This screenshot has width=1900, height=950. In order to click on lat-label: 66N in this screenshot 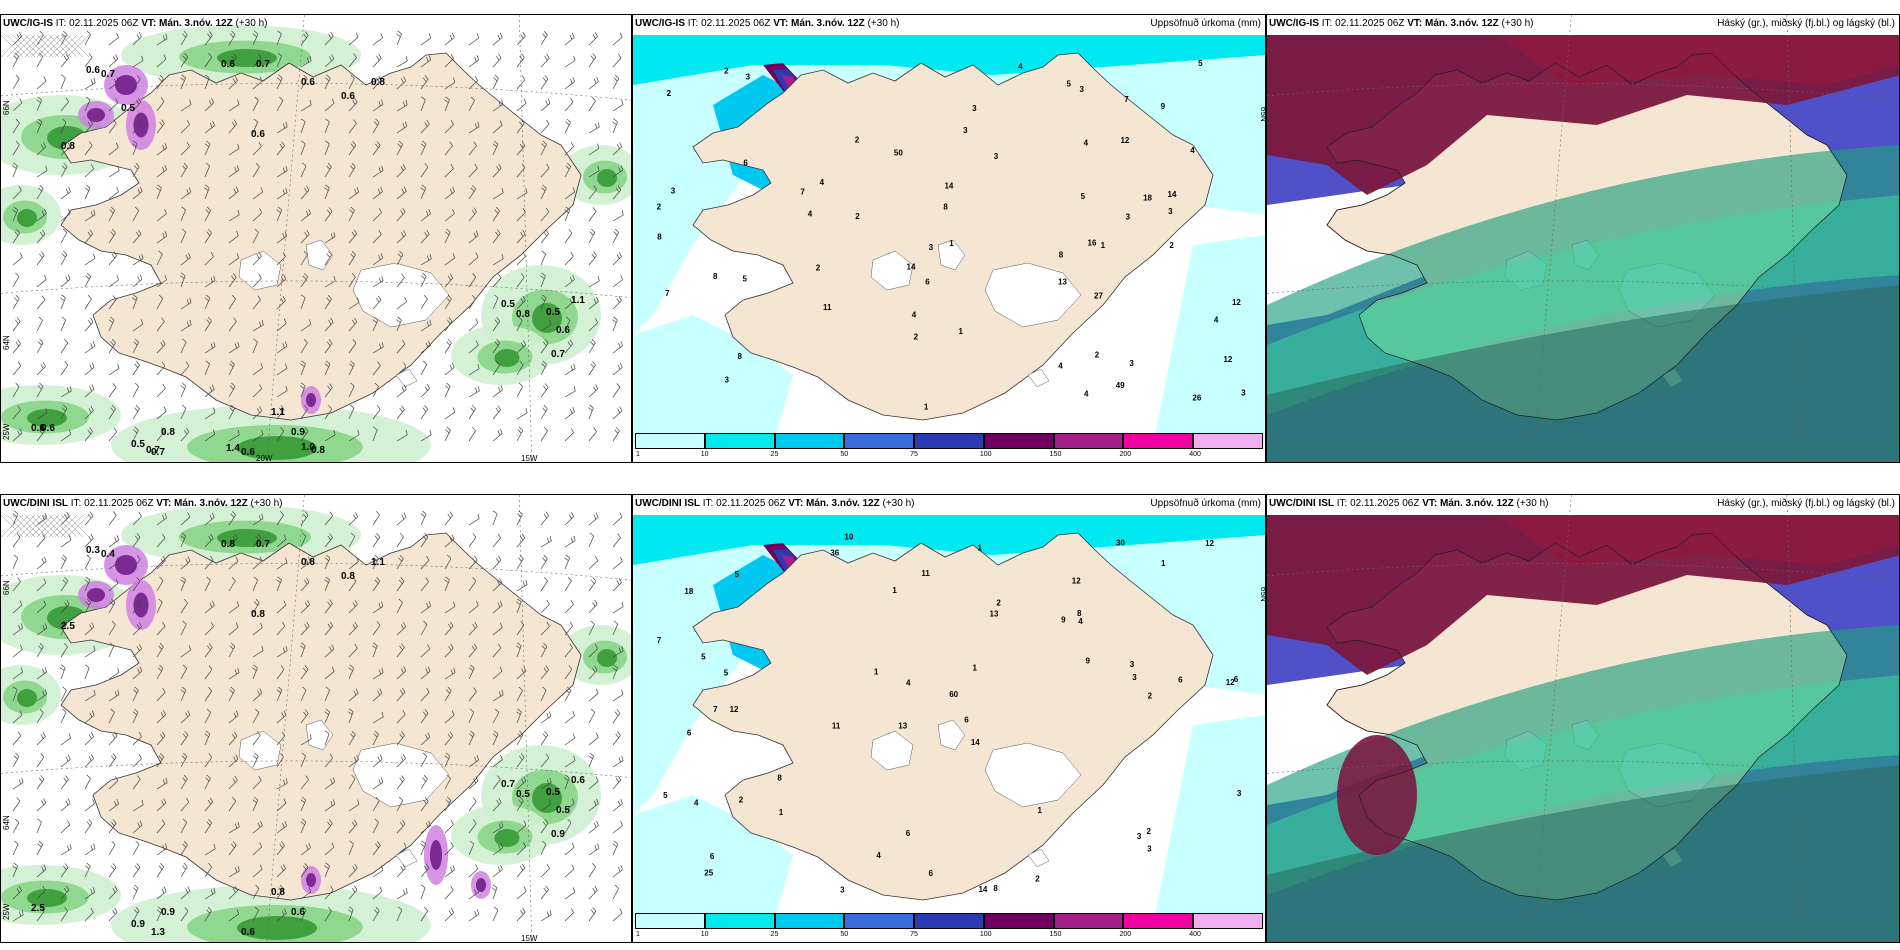, I will do `click(6, 587)`.